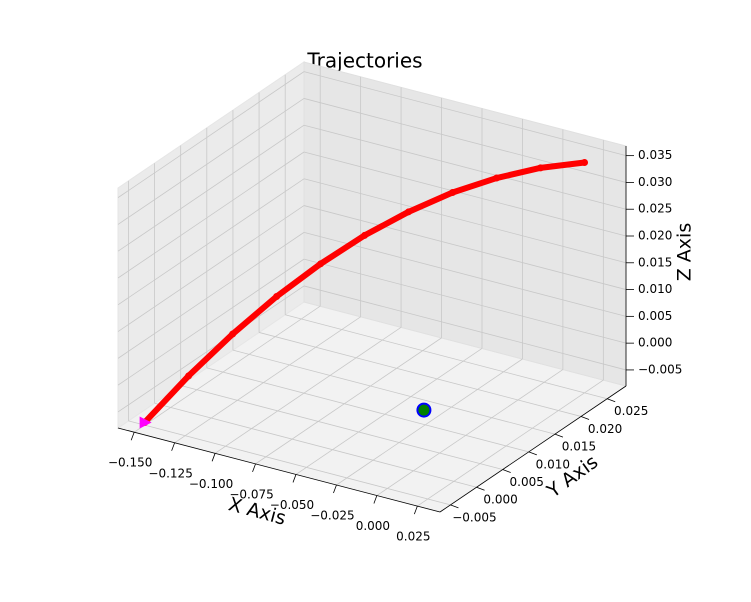 The height and width of the screenshot is (602, 751). What do you see at coordinates (631, 411) in the screenshot?
I see `y-tick-label: 0.025` at bounding box center [631, 411].